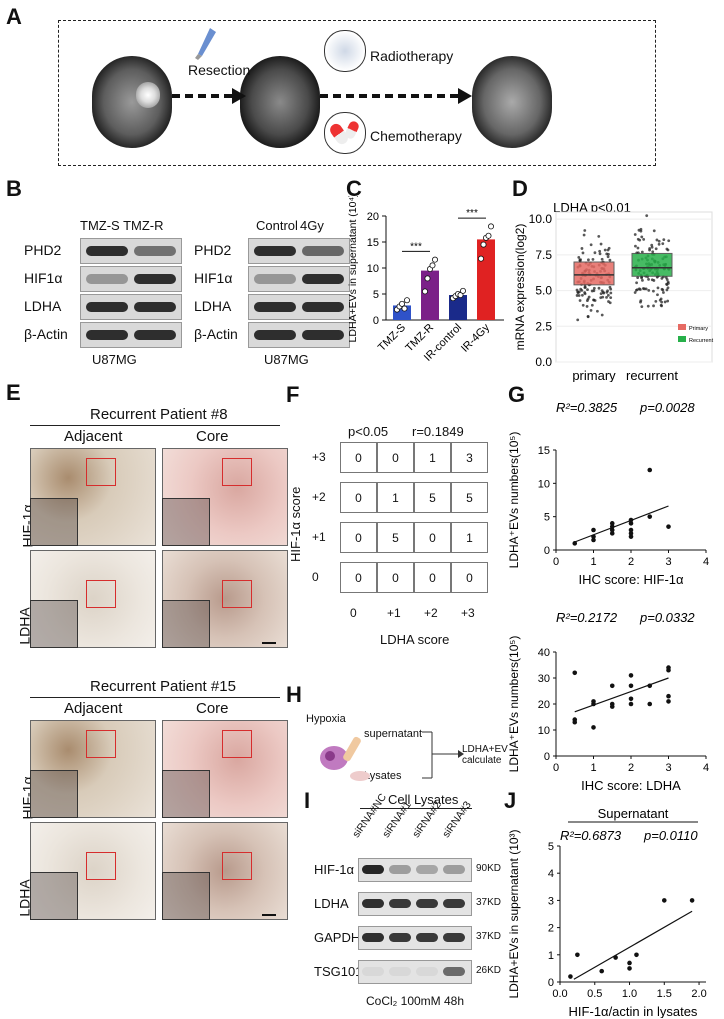 This screenshot has height=1019, width=724. Describe the element at coordinates (46, 334) in the screenshot. I see `blot-b-protein-label: β-Actin` at that location.